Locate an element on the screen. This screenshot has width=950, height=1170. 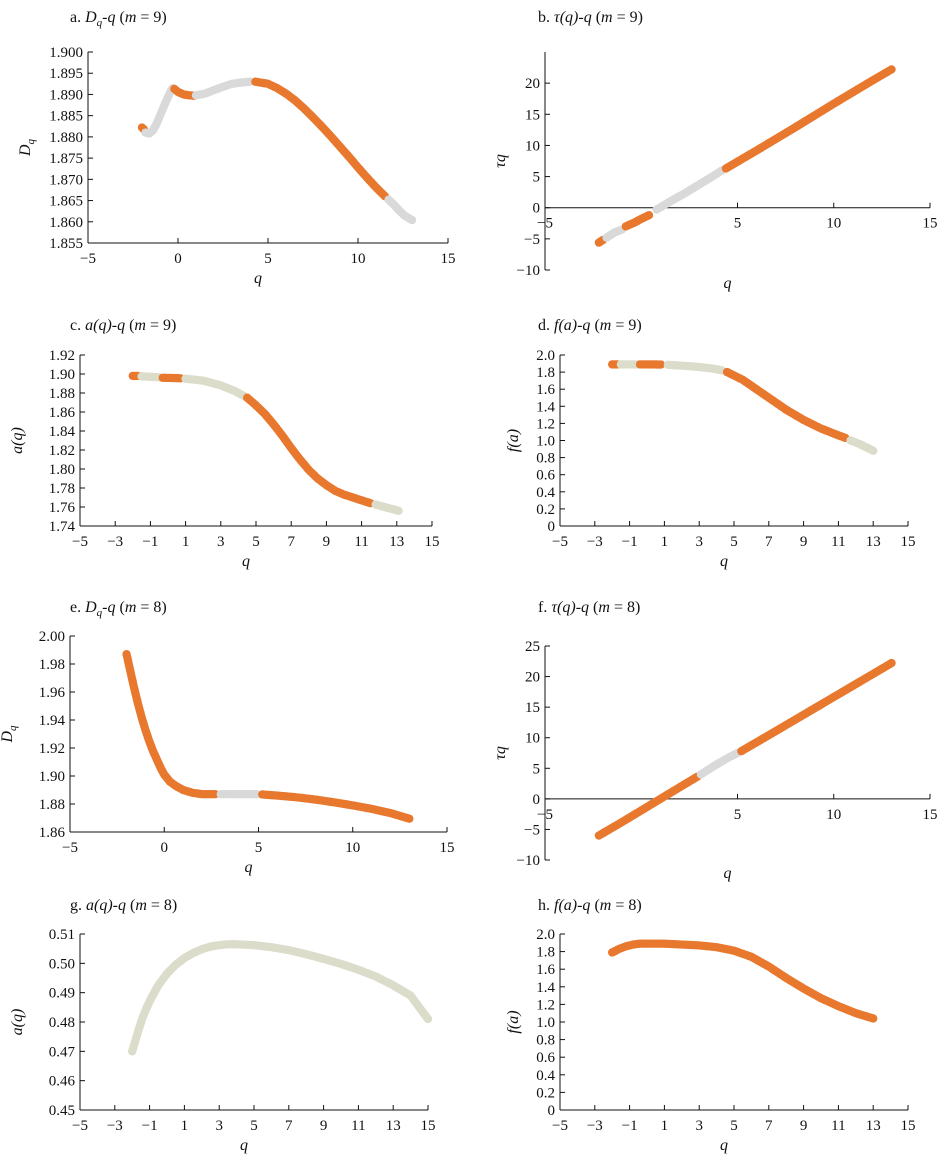
y-tick-label-b: 0 is located at coordinates (537, 209).